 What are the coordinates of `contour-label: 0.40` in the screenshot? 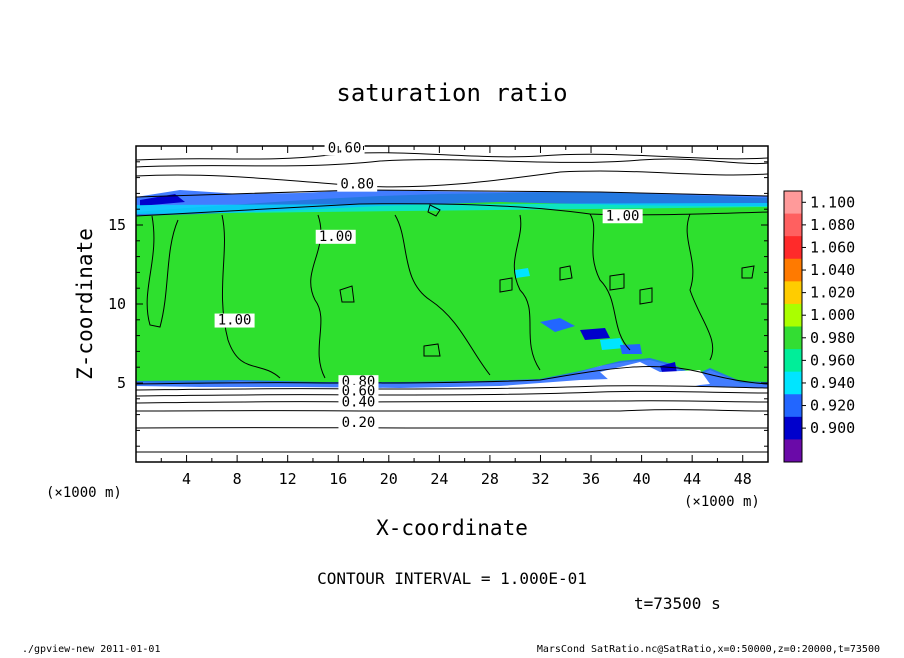 It's located at (359, 403).